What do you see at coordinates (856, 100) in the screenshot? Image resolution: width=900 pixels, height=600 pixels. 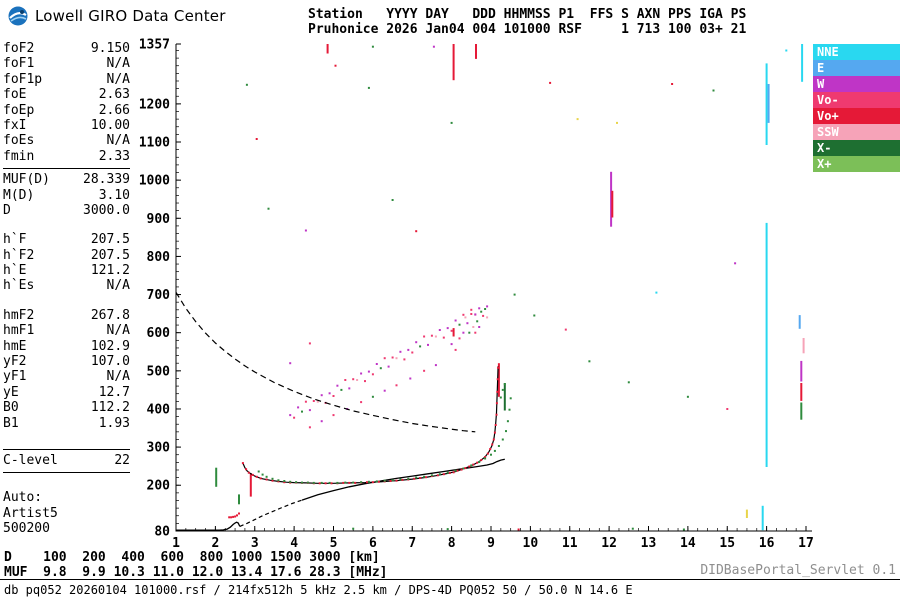 I see `legend-item-vo: Vo-` at bounding box center [856, 100].